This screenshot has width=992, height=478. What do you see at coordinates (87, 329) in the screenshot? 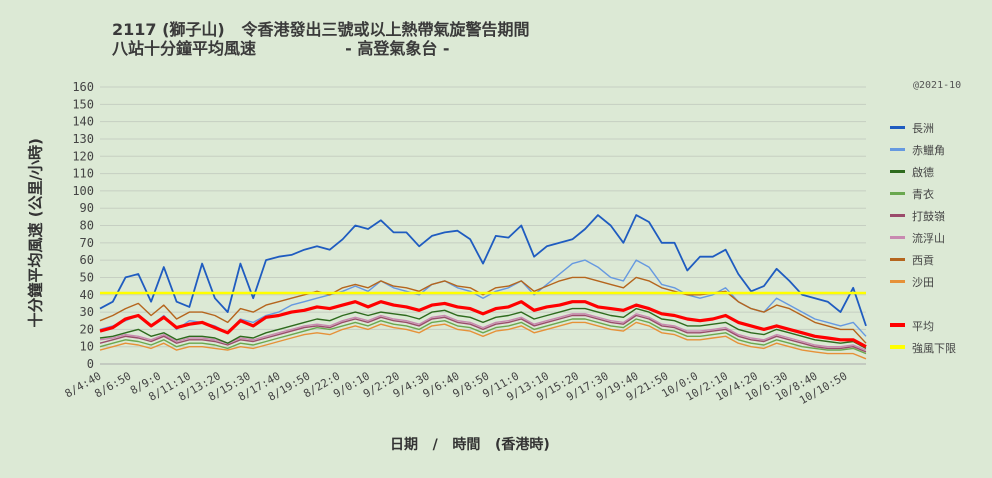
I see `y-tick-label: 20` at bounding box center [87, 329].